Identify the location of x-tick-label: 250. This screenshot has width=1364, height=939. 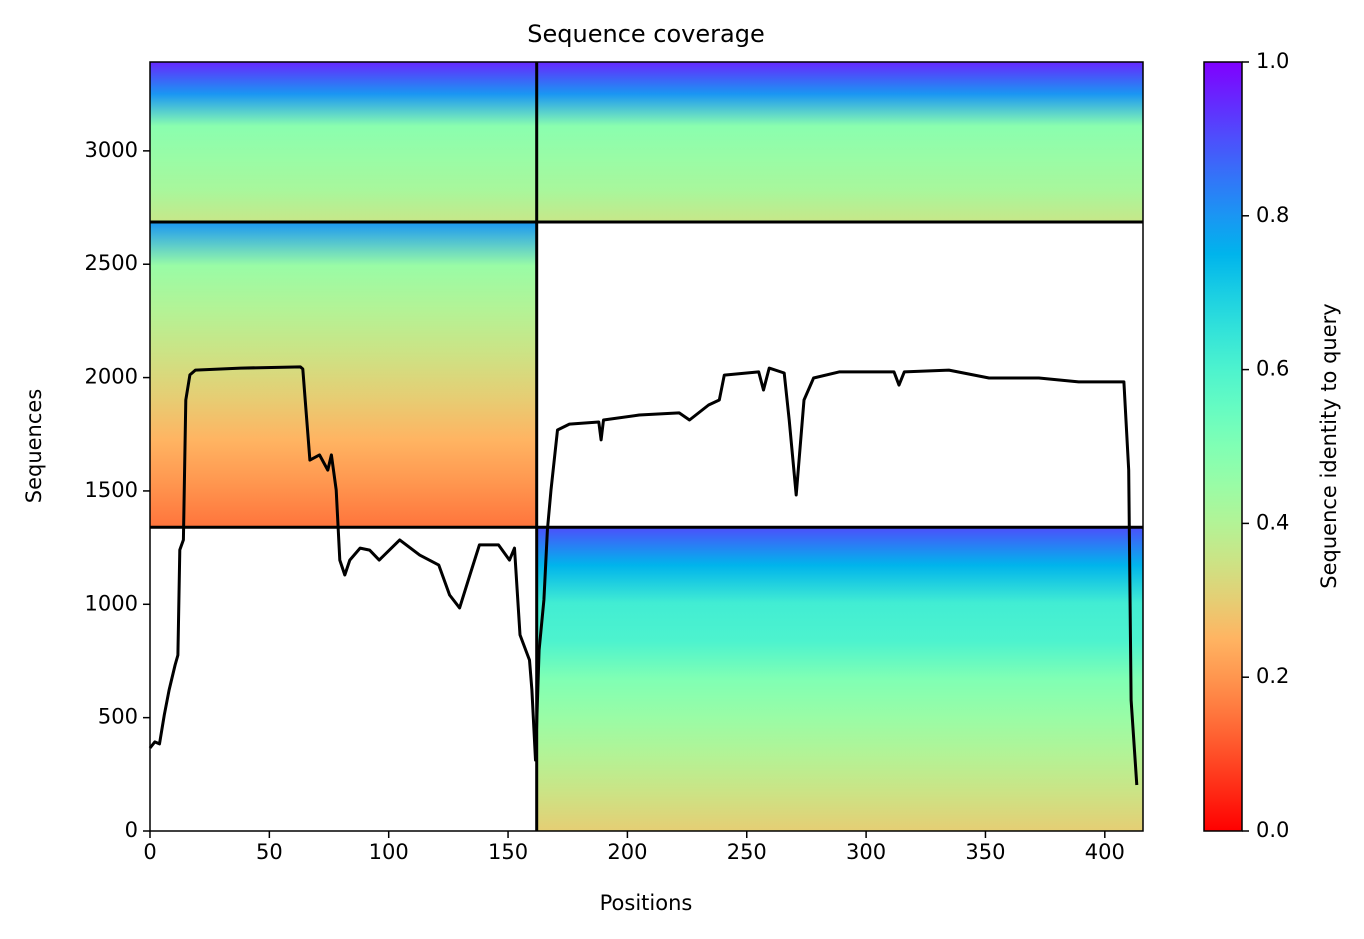
(747, 852).